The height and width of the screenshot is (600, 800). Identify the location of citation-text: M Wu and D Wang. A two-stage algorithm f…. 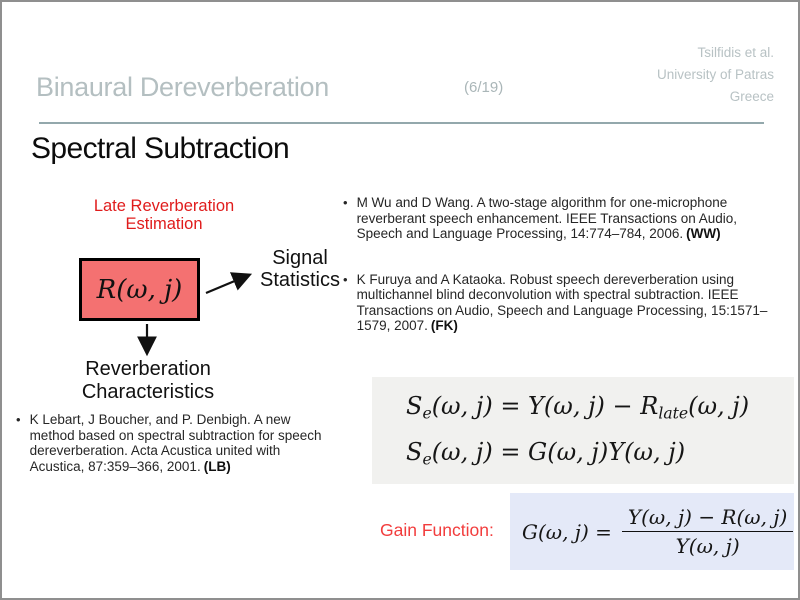
(547, 218).